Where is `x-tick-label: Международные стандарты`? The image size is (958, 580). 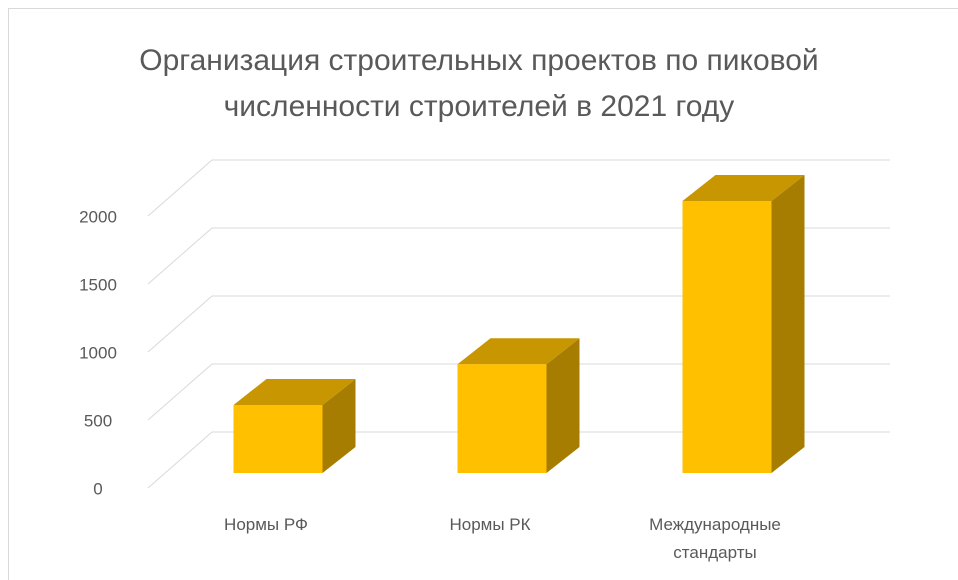 x-tick-label: Международные стандарты is located at coordinates (715, 538).